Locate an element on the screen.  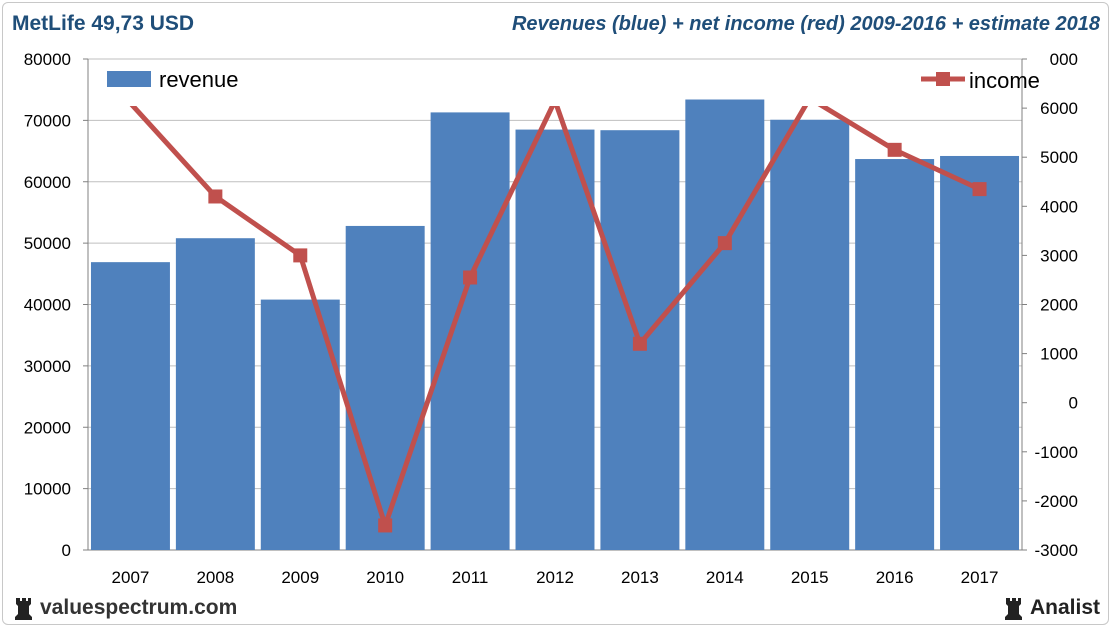
left-tick-label: 80000 is located at coordinates (47, 59).